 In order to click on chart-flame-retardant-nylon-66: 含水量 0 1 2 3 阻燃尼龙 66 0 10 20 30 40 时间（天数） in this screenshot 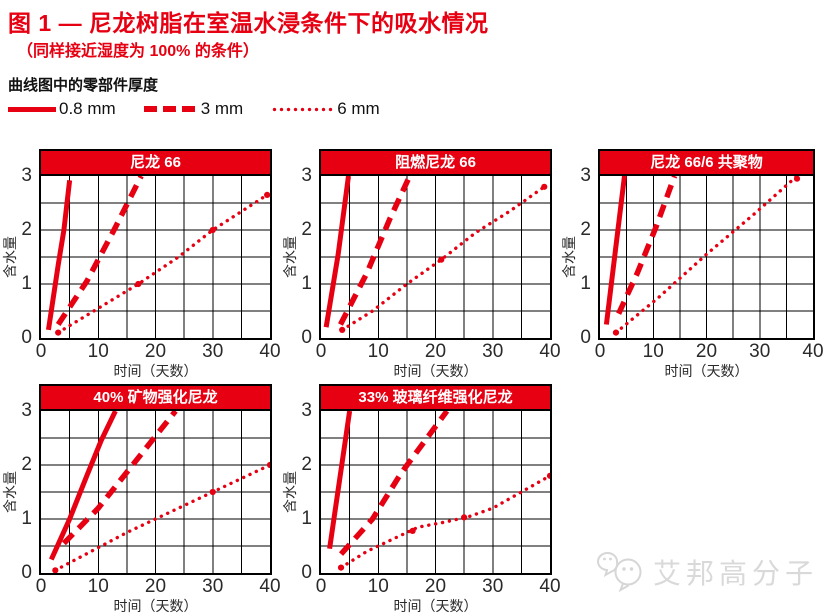, I will do `click(420, 263)`.